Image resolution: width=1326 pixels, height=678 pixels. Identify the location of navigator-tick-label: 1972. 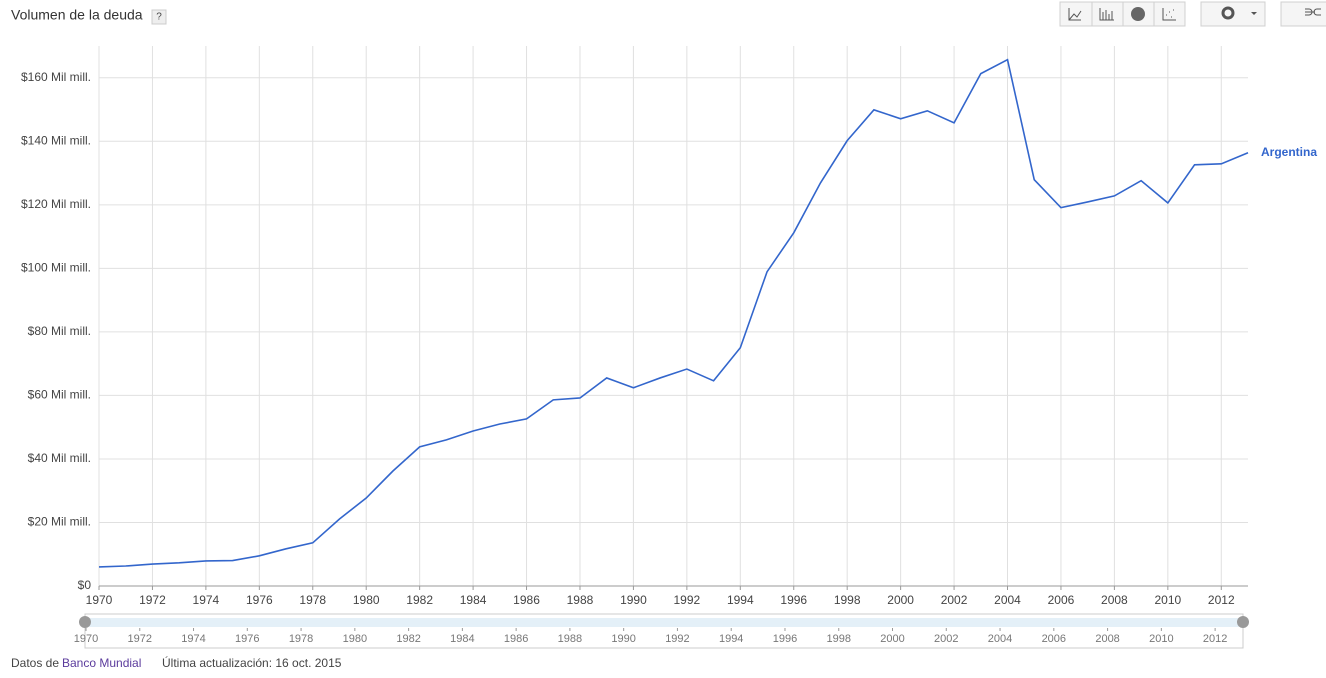
(140, 639).